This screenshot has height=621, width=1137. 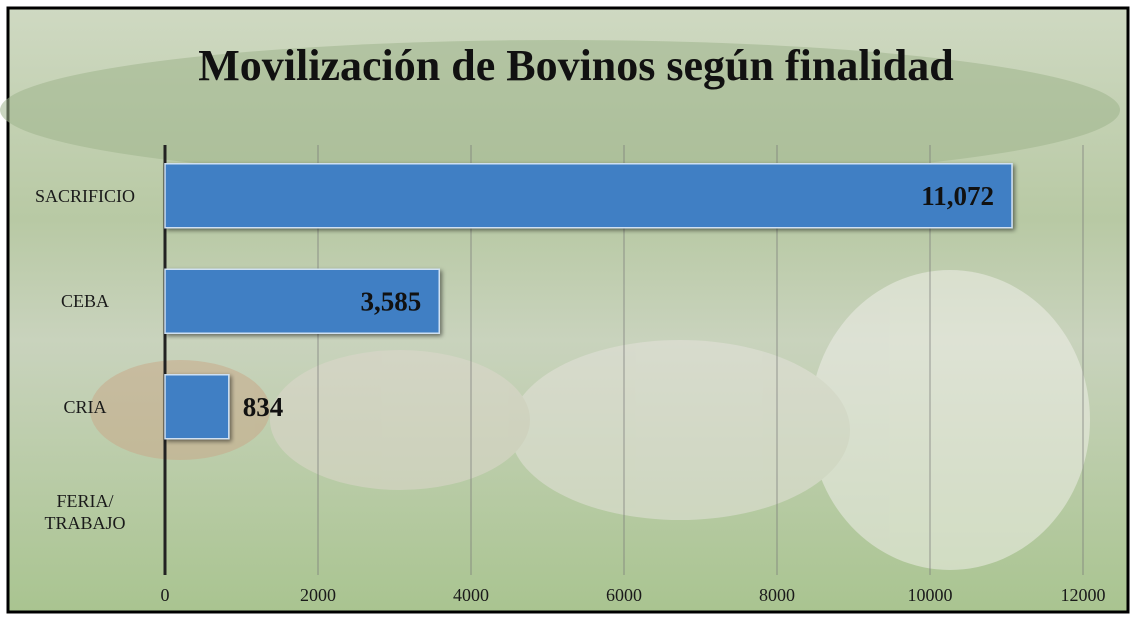 What do you see at coordinates (777, 595) in the screenshot?
I see `x-tick-label: 8000` at bounding box center [777, 595].